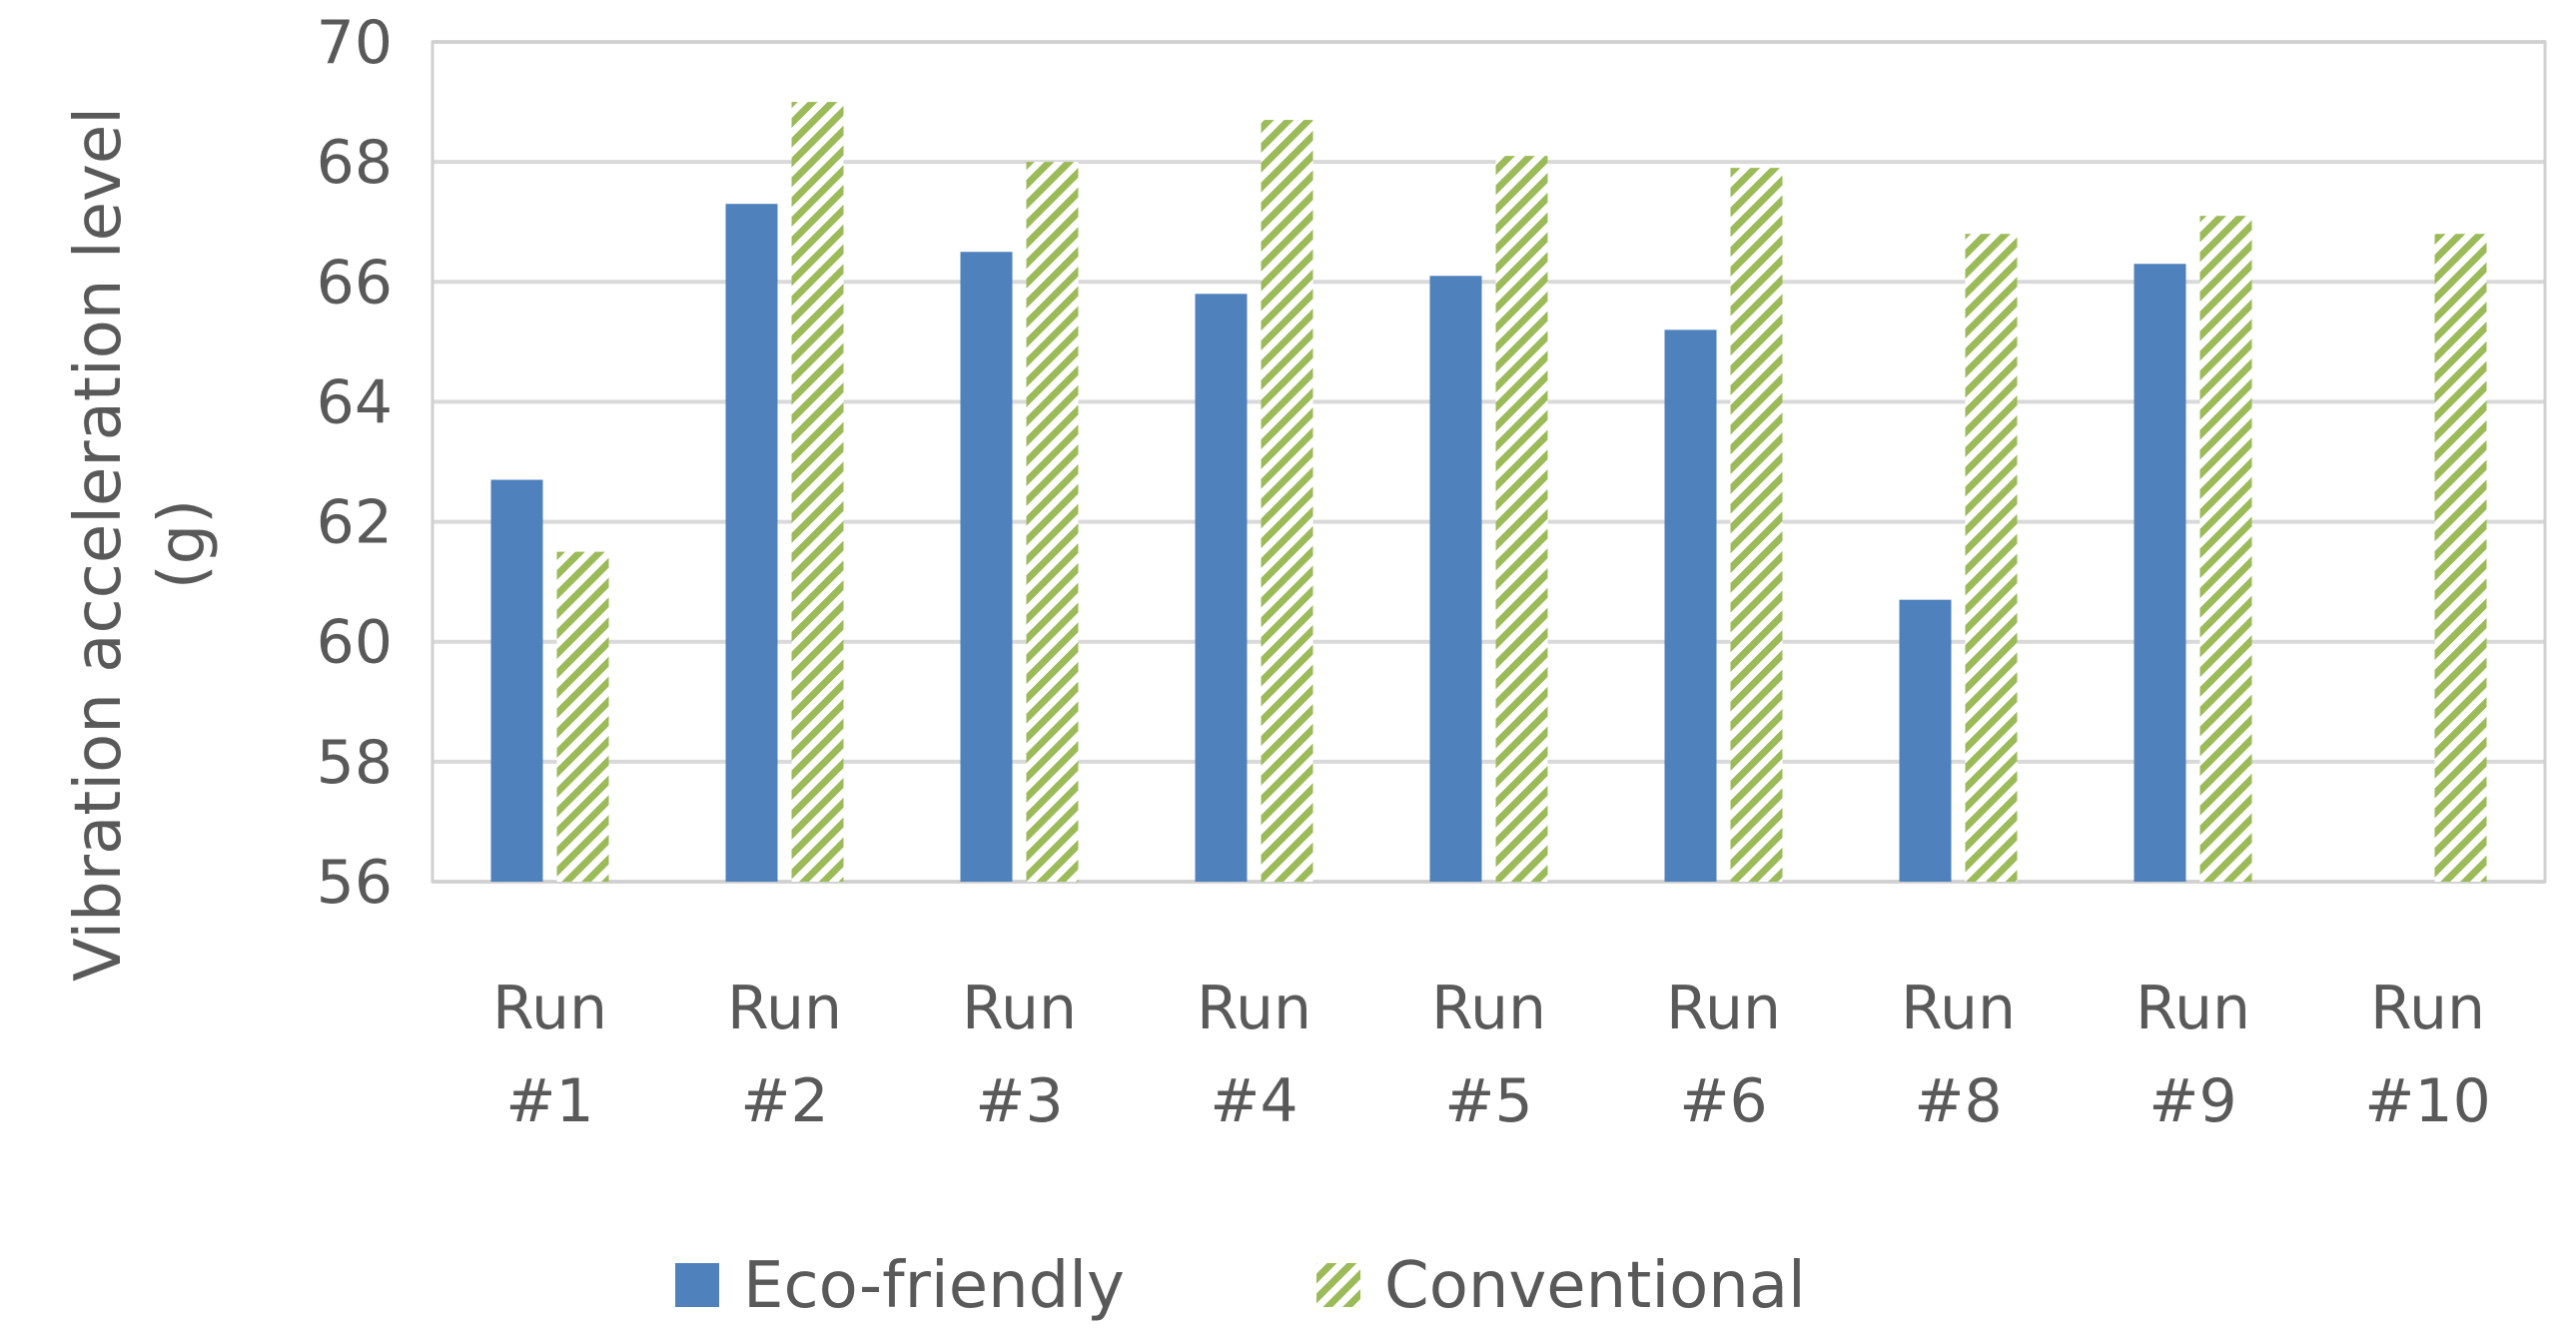  Describe the element at coordinates (2193, 1055) in the screenshot. I see `x-category-label: Run #9` at that location.